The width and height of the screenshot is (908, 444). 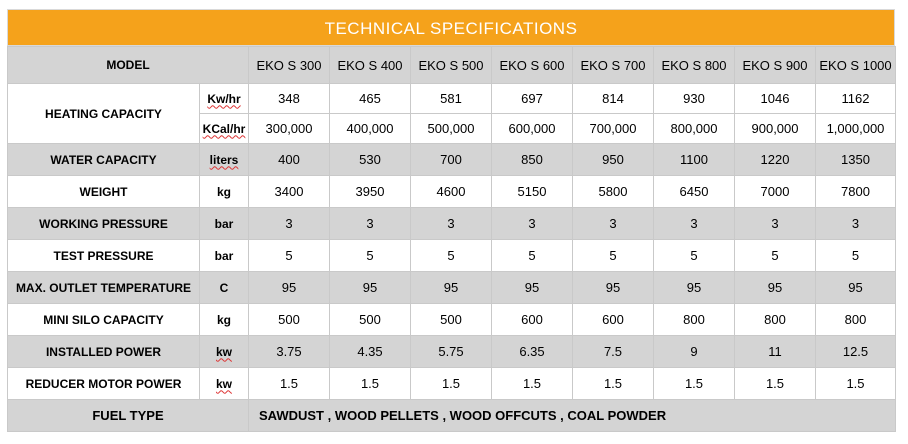 What do you see at coordinates (128, 65) in the screenshot?
I see `model-label: MODEL` at bounding box center [128, 65].